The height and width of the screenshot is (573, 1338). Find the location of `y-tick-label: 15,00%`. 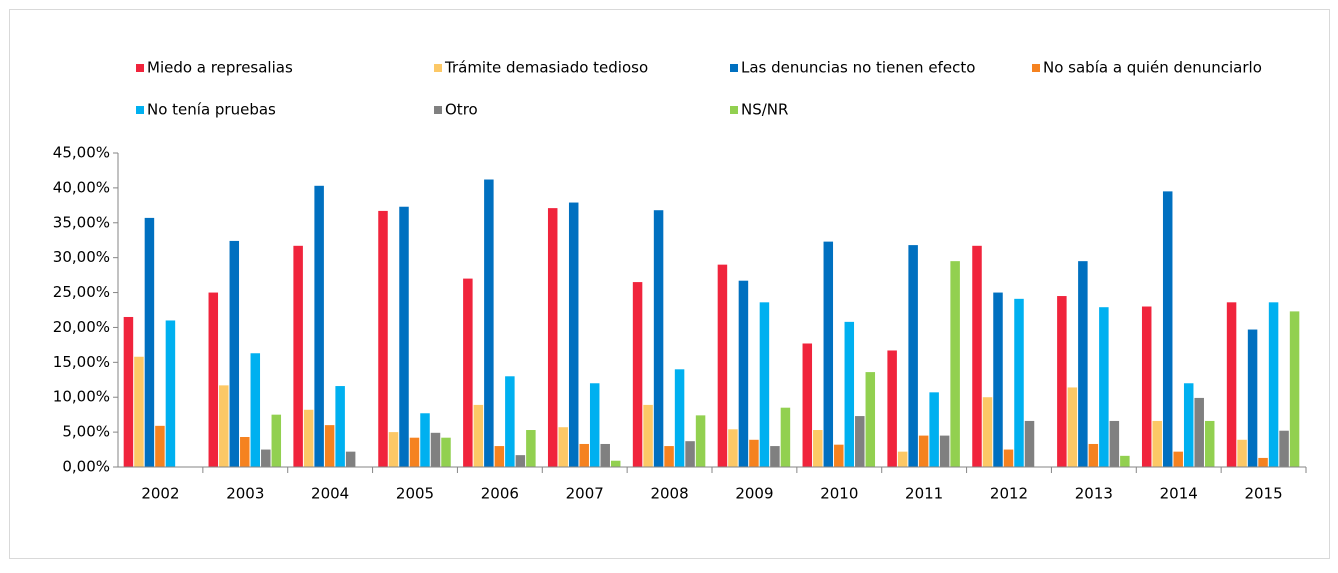

y-tick-label: 15,00% is located at coordinates (81, 362).